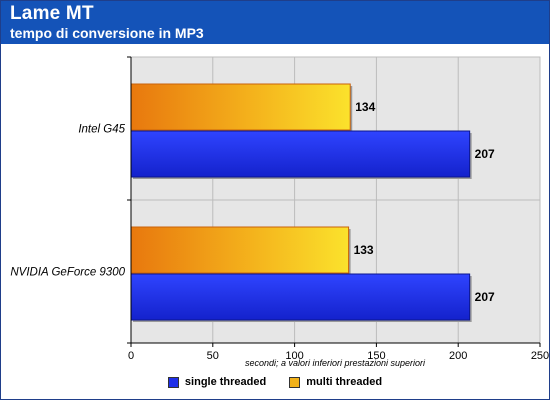 Image resolution: width=550 pixels, height=400 pixels. What do you see at coordinates (107, 33) in the screenshot?
I see `chart-subtitle: tempo di conversione in MP3` at bounding box center [107, 33].